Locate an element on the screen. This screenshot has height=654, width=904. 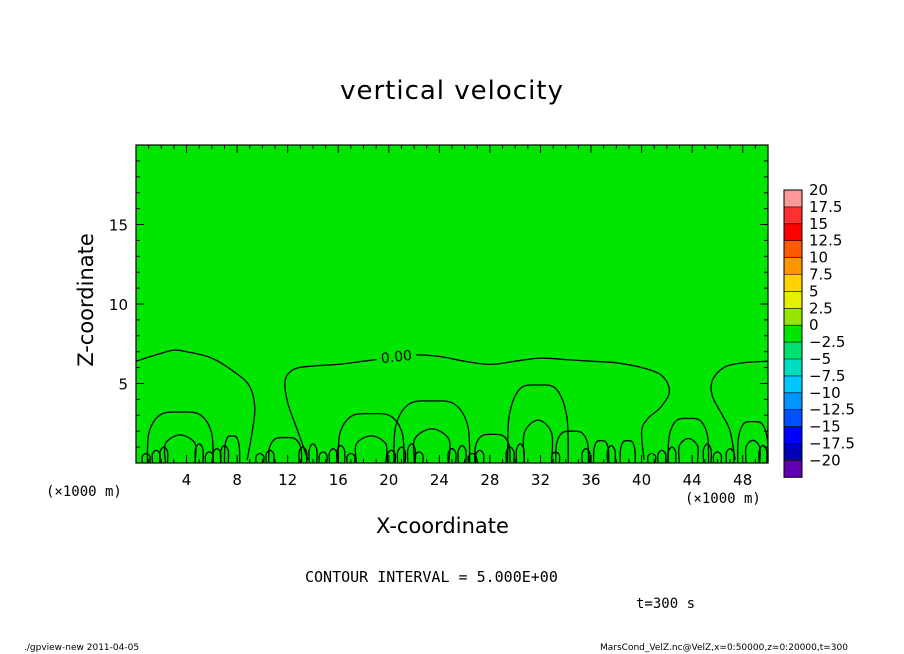
contour-line-zero-left is located at coordinates (195, 404).